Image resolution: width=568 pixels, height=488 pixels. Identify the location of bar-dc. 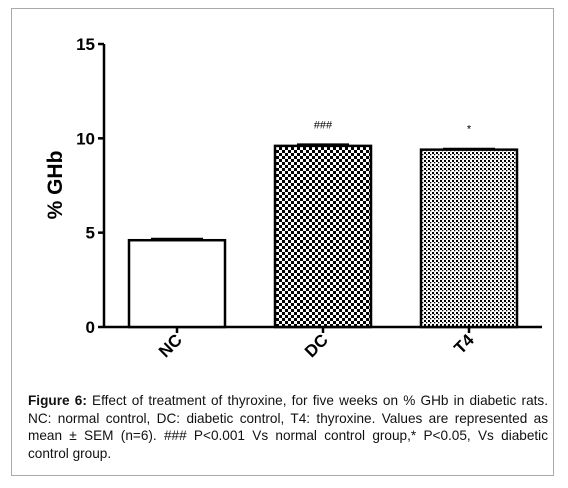
(323, 236).